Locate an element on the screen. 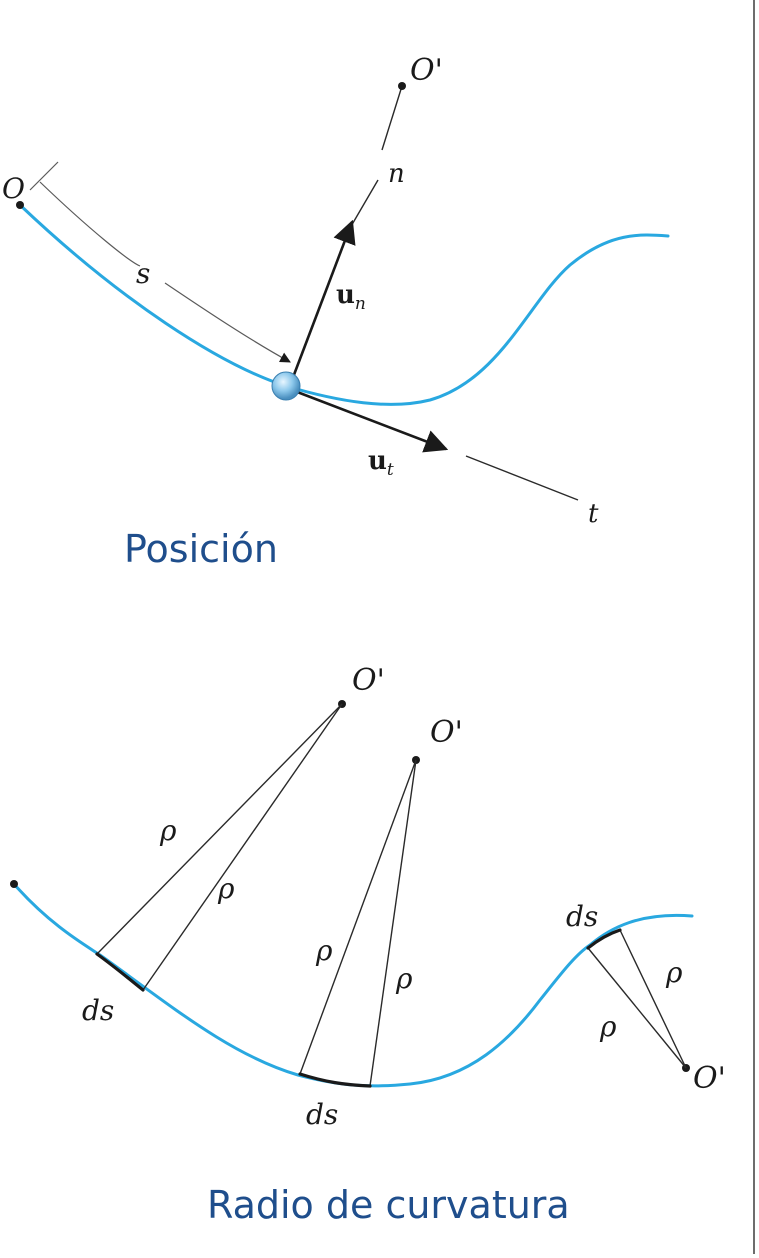  particle is located at coordinates (286, 386).